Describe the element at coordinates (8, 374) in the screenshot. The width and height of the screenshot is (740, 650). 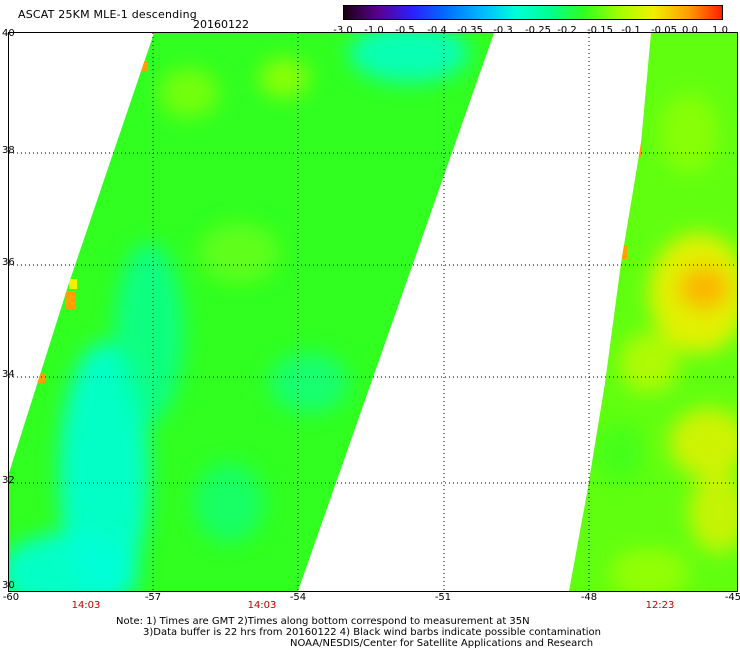
I see `lat-label: 34` at that location.